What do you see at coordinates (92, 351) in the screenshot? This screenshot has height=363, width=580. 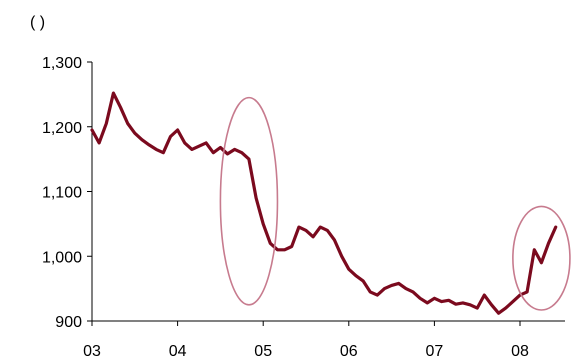 I see `x-tick-label: 03` at bounding box center [92, 351].